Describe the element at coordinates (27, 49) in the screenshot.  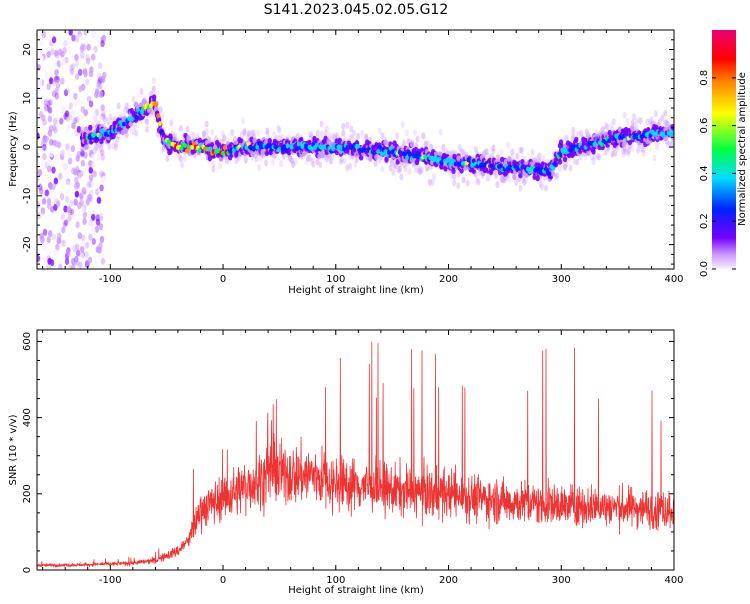
I see `y-tick-label: 20` at that location.